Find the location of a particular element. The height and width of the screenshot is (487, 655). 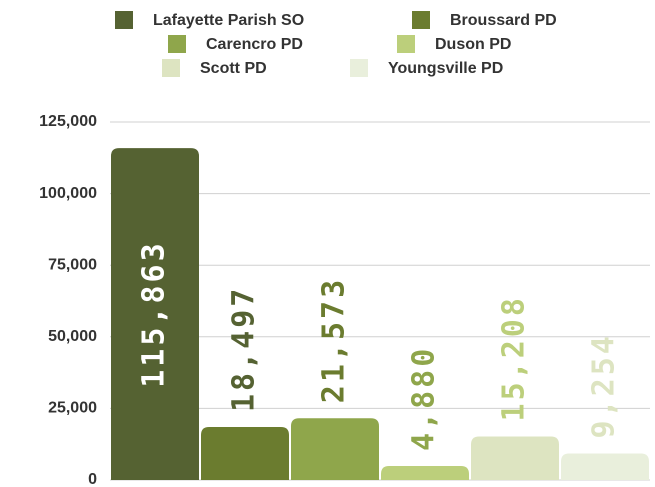

legend-label: Scott PD is located at coordinates (233, 68).